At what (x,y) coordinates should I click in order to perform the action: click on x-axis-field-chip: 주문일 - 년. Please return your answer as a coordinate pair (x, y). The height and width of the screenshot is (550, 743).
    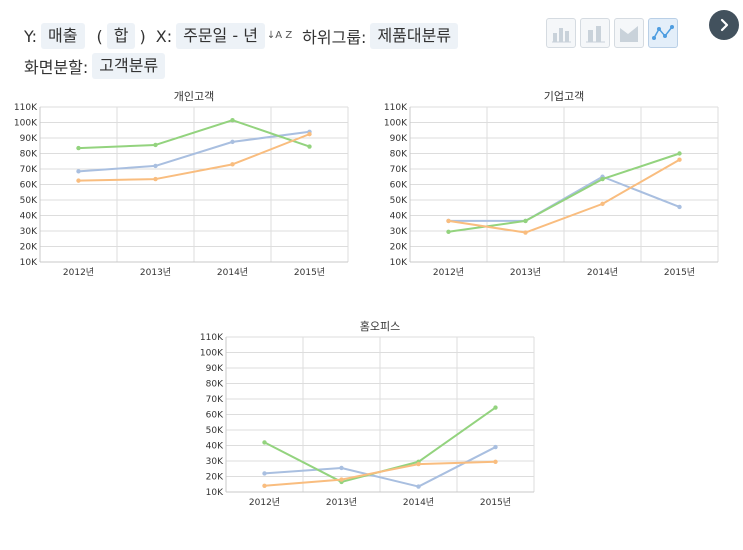
    Looking at the image, I should click on (220, 36).